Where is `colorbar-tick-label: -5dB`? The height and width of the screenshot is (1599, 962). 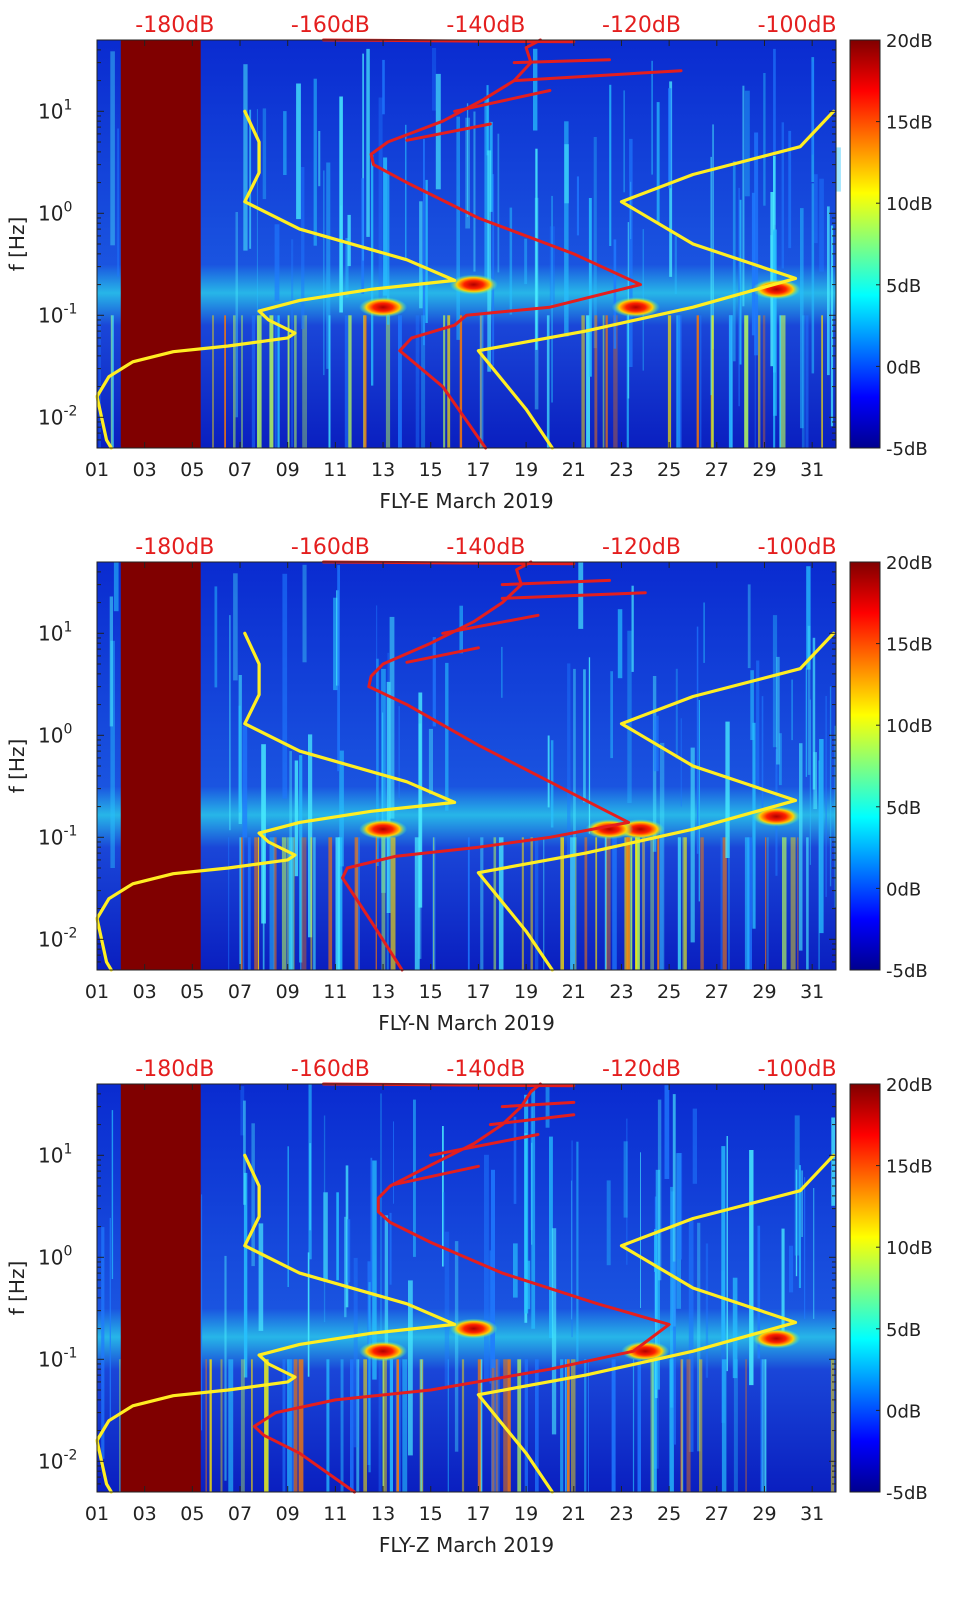 colorbar-tick-label: -5dB is located at coordinates (907, 1493).